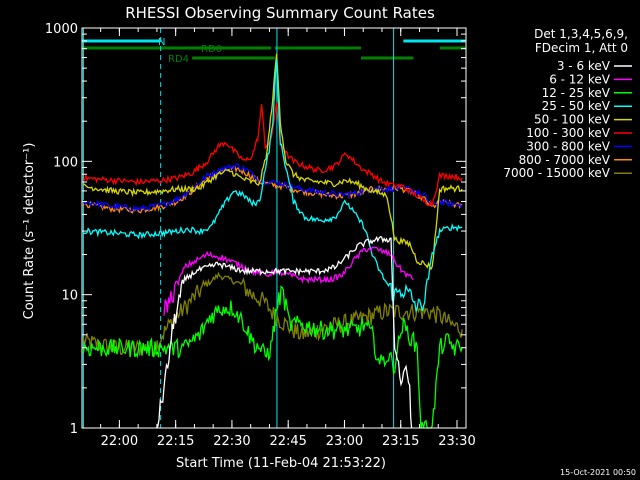 Image resolution: width=640 pixels, height=480 pixels. What do you see at coordinates (29, 231) in the screenshot?
I see `y-axis-label: Count Rate (s⁻¹ detector⁻¹)` at bounding box center [29, 231].